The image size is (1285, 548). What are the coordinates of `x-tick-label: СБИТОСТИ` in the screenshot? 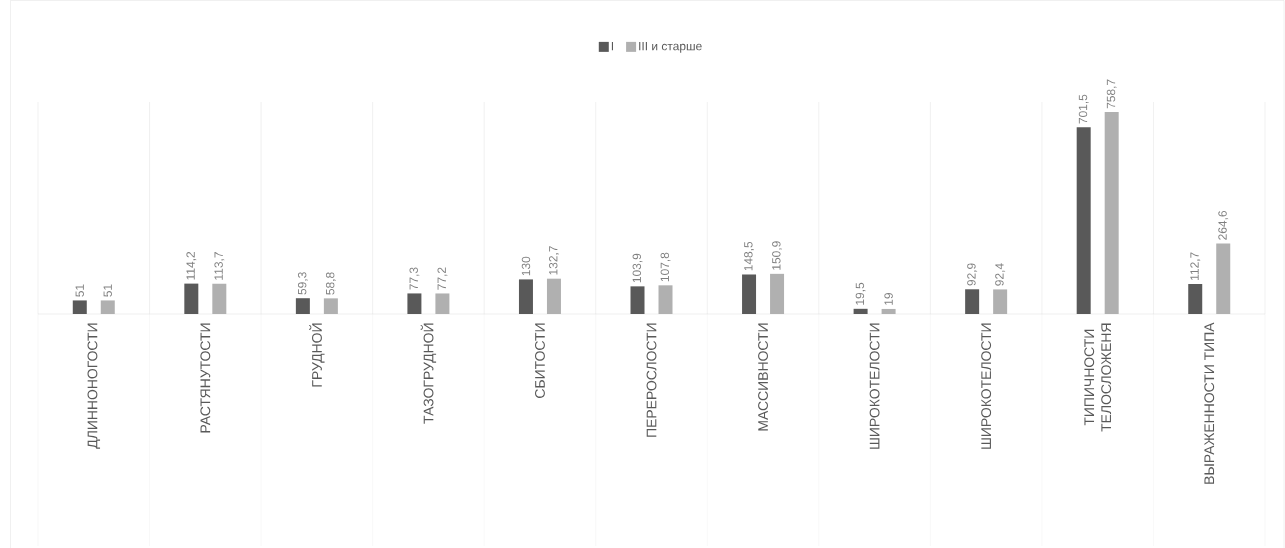 It's located at (540, 360).